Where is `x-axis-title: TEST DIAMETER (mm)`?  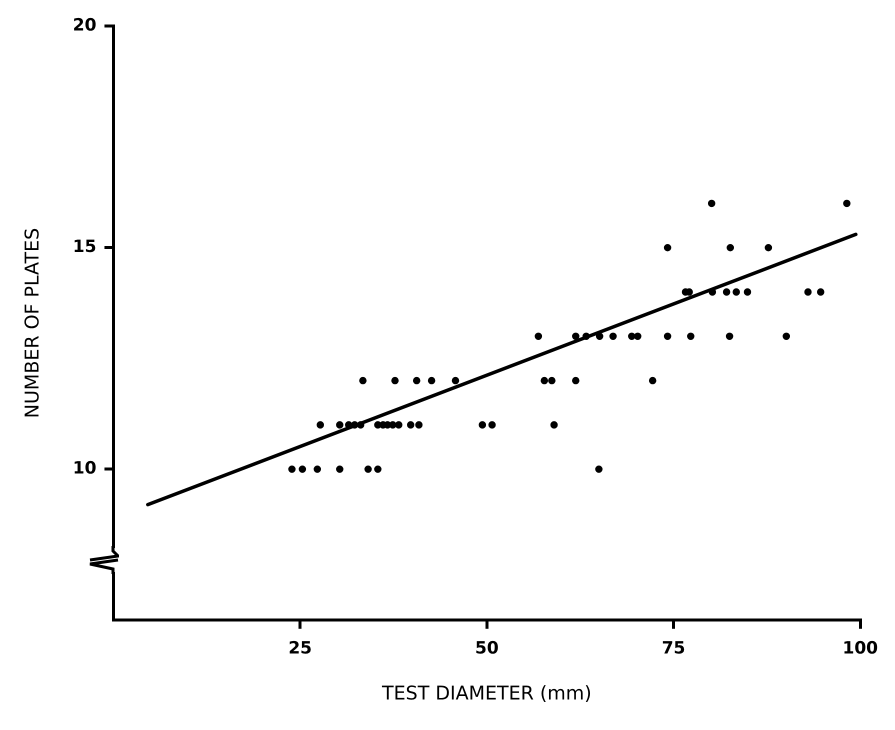
x-axis-title: TEST DIAMETER (mm) is located at coordinates (486, 693).